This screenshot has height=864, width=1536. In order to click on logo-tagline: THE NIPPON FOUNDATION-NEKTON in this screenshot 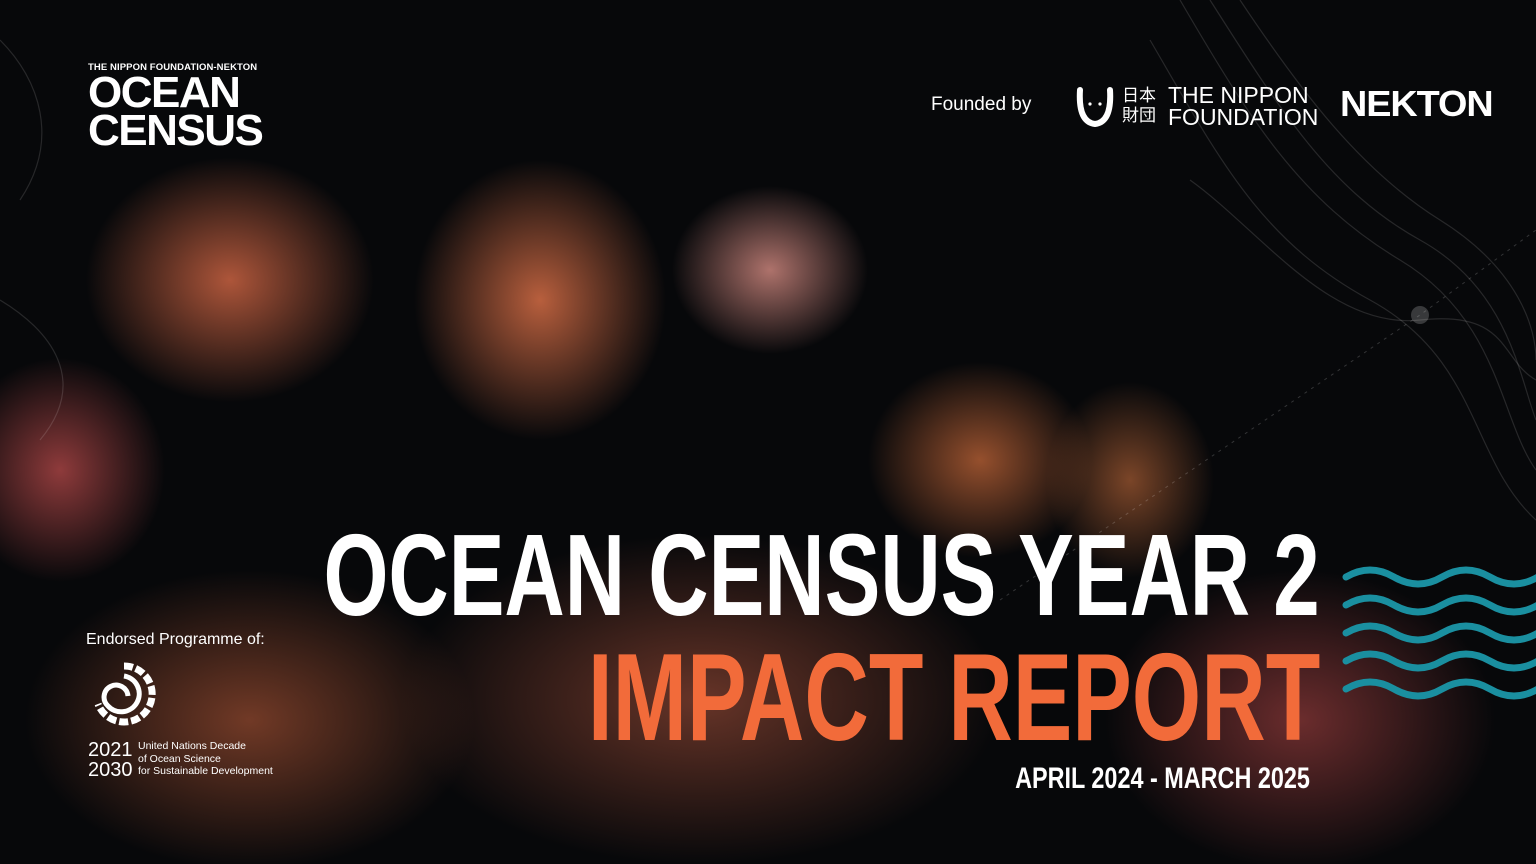, I will do `click(173, 67)`.